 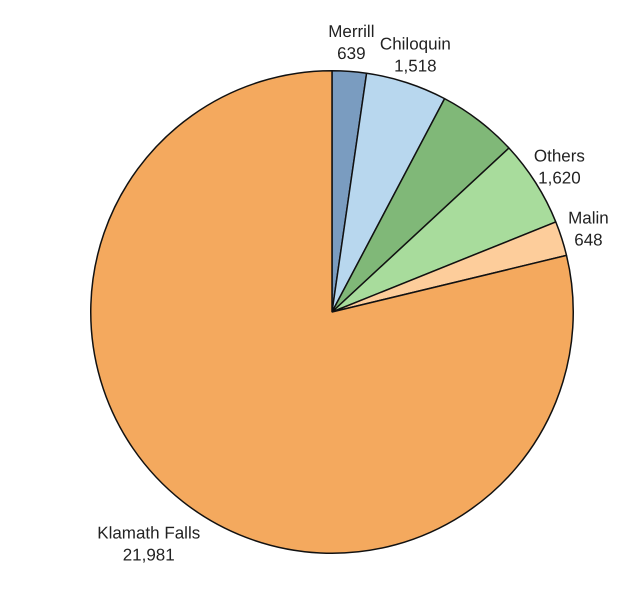 What do you see at coordinates (588, 240) in the screenshot?
I see `data-label: 648` at bounding box center [588, 240].